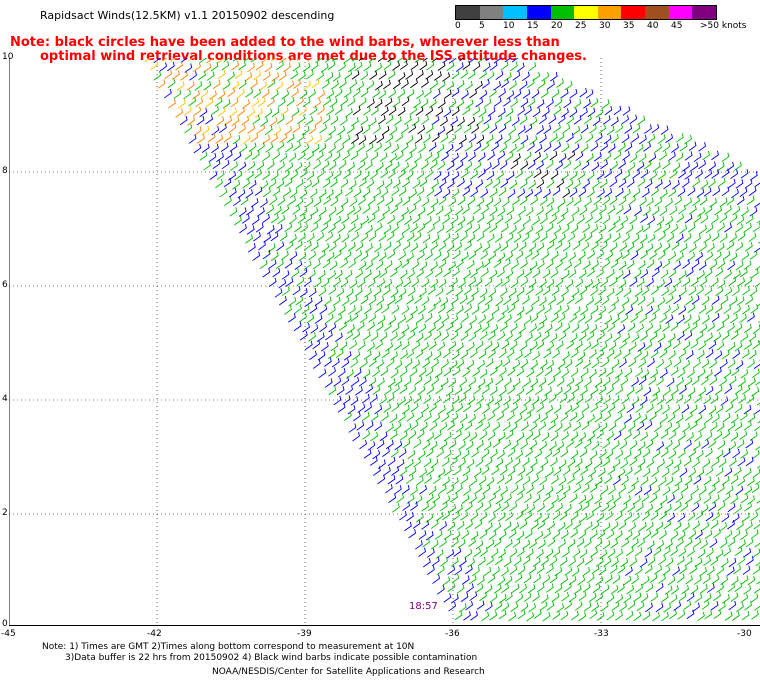  I want to click on legend-tick: 40, so click(653, 26).